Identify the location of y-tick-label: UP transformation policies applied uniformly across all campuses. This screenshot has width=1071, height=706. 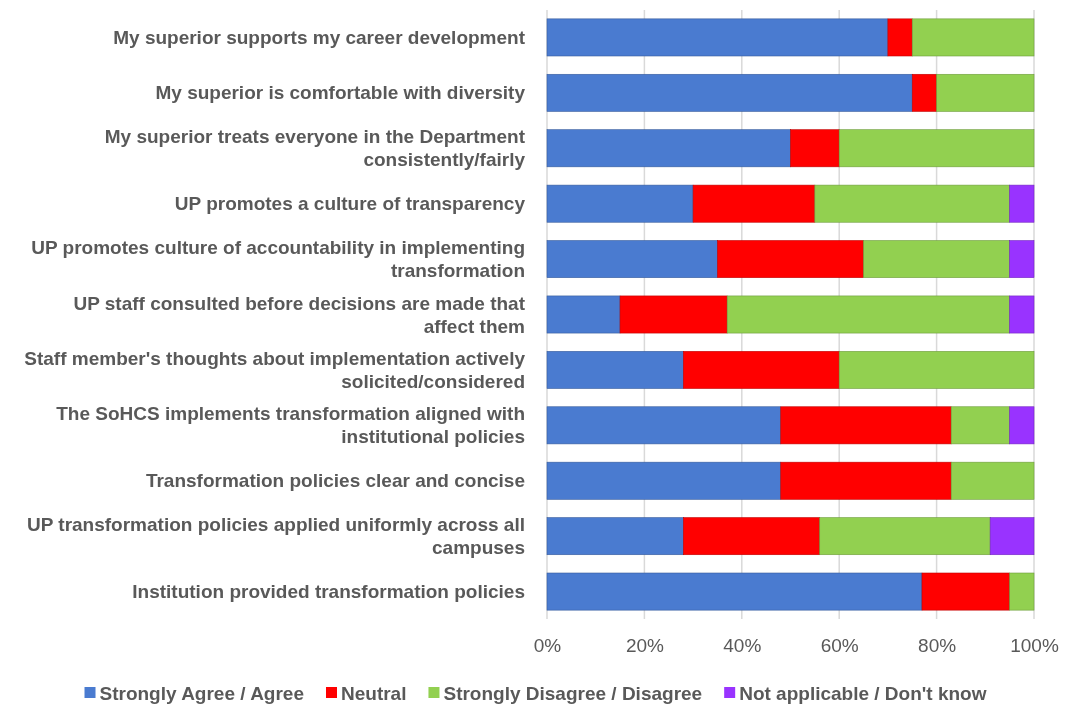
(276, 536).